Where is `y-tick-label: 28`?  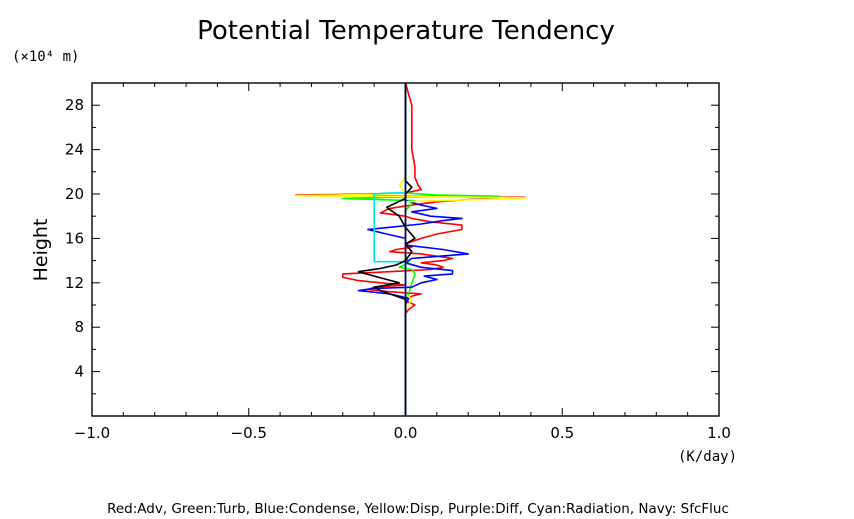 y-tick-label: 28 is located at coordinates (74, 105).